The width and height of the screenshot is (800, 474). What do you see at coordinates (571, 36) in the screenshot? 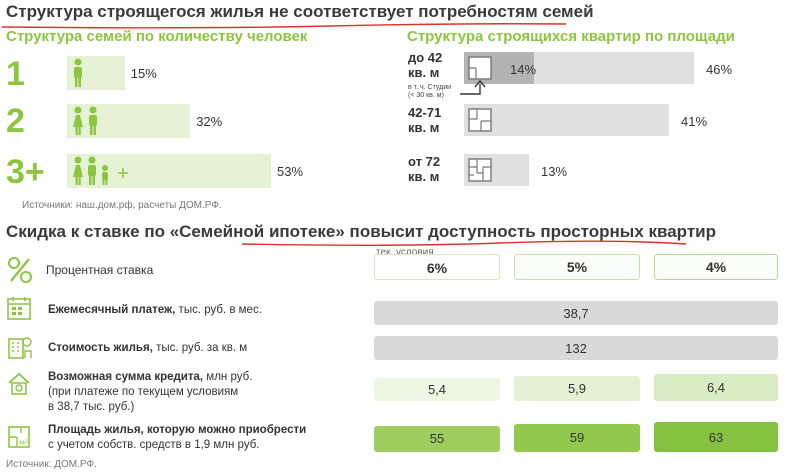
I see `apartments-title: Структура строящихся квартир по площади` at bounding box center [571, 36].